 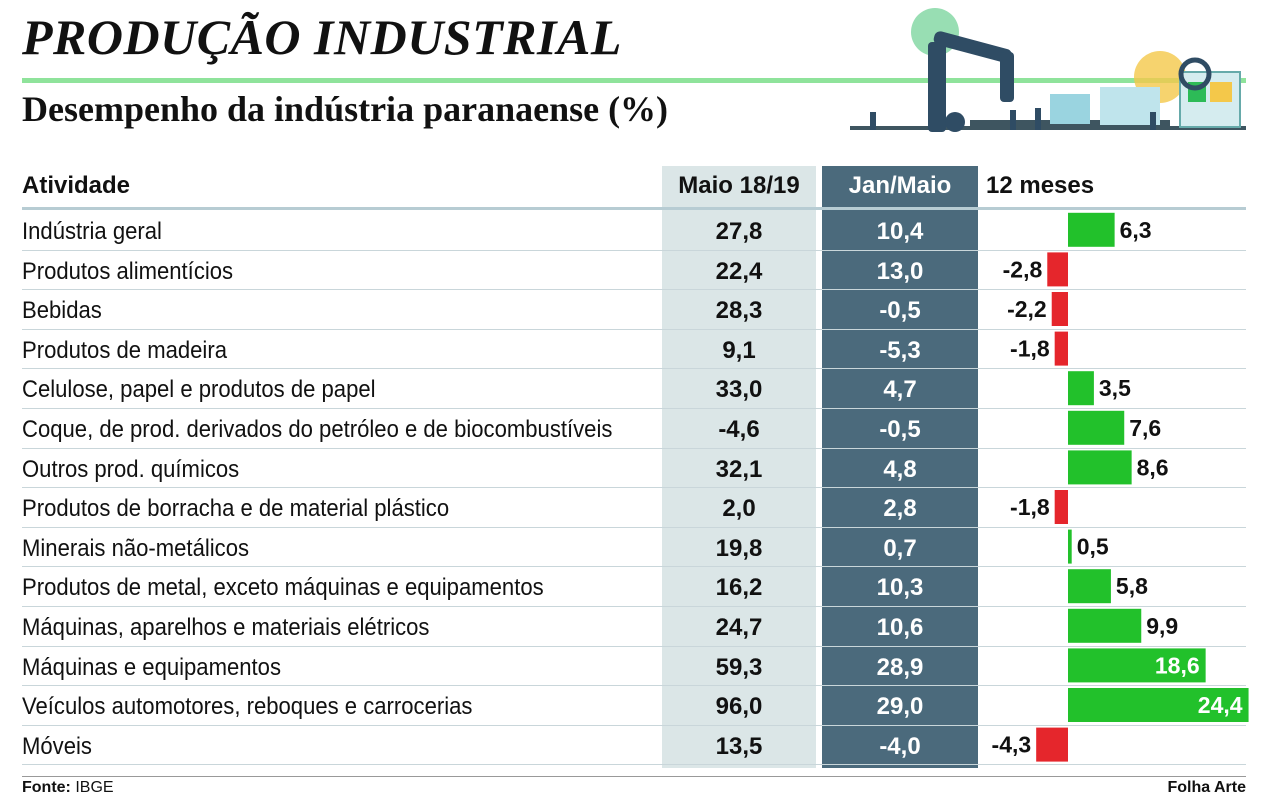 What do you see at coordinates (634, 776) in the screenshot?
I see `footer-rule` at bounding box center [634, 776].